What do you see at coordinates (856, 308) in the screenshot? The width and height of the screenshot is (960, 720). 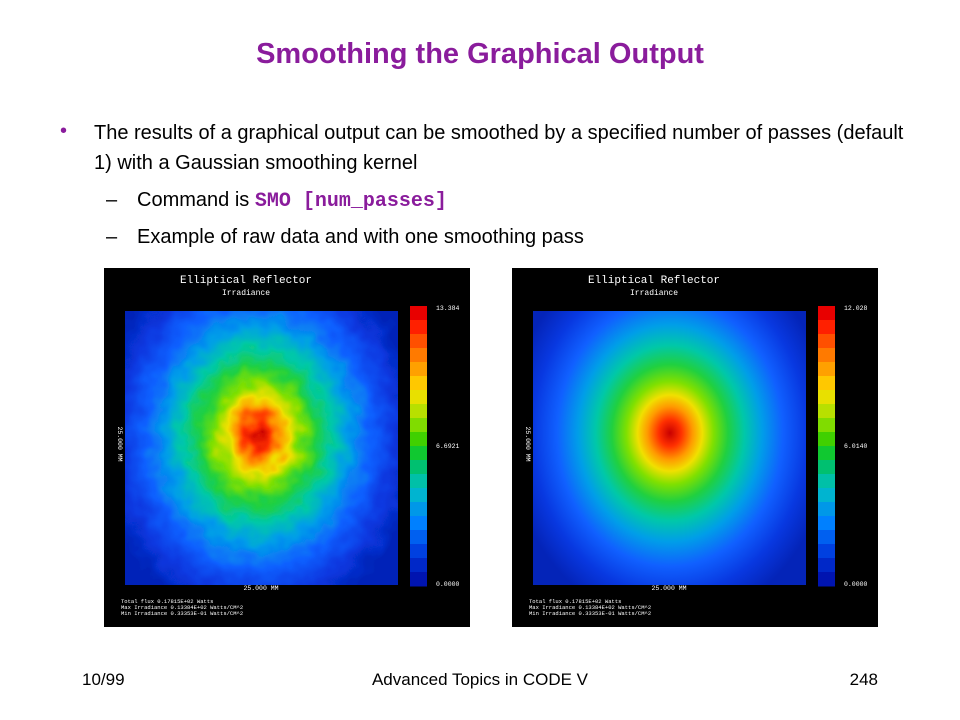 I see `colorbar-label: 12.028` at bounding box center [856, 308].